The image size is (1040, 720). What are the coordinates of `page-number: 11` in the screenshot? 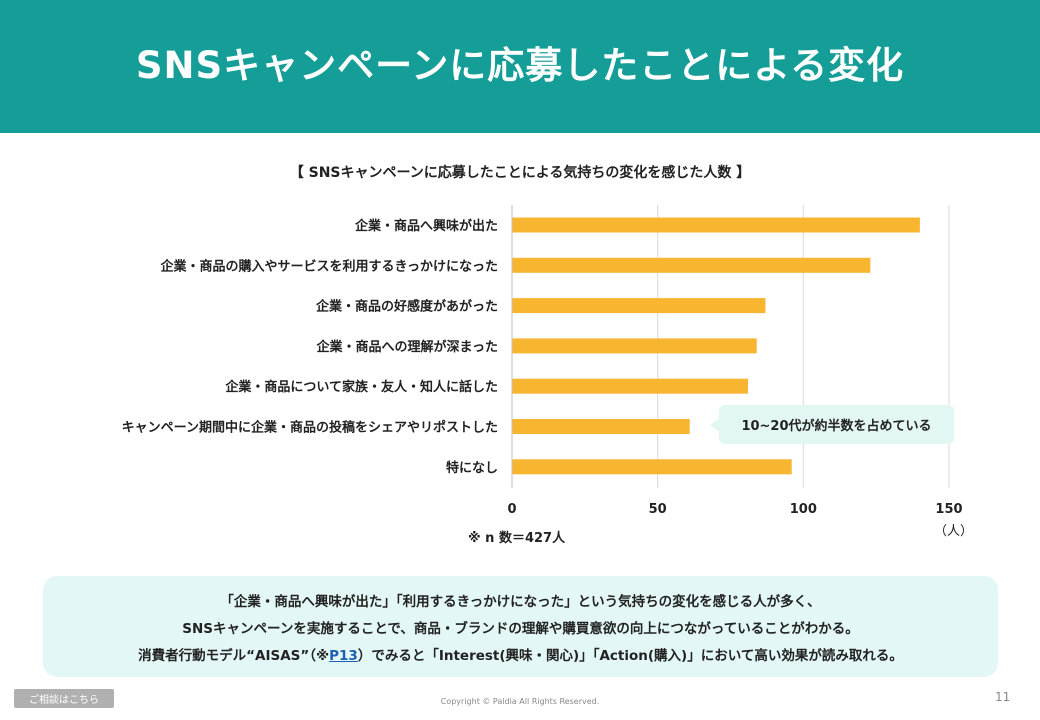 It's located at (1003, 697).